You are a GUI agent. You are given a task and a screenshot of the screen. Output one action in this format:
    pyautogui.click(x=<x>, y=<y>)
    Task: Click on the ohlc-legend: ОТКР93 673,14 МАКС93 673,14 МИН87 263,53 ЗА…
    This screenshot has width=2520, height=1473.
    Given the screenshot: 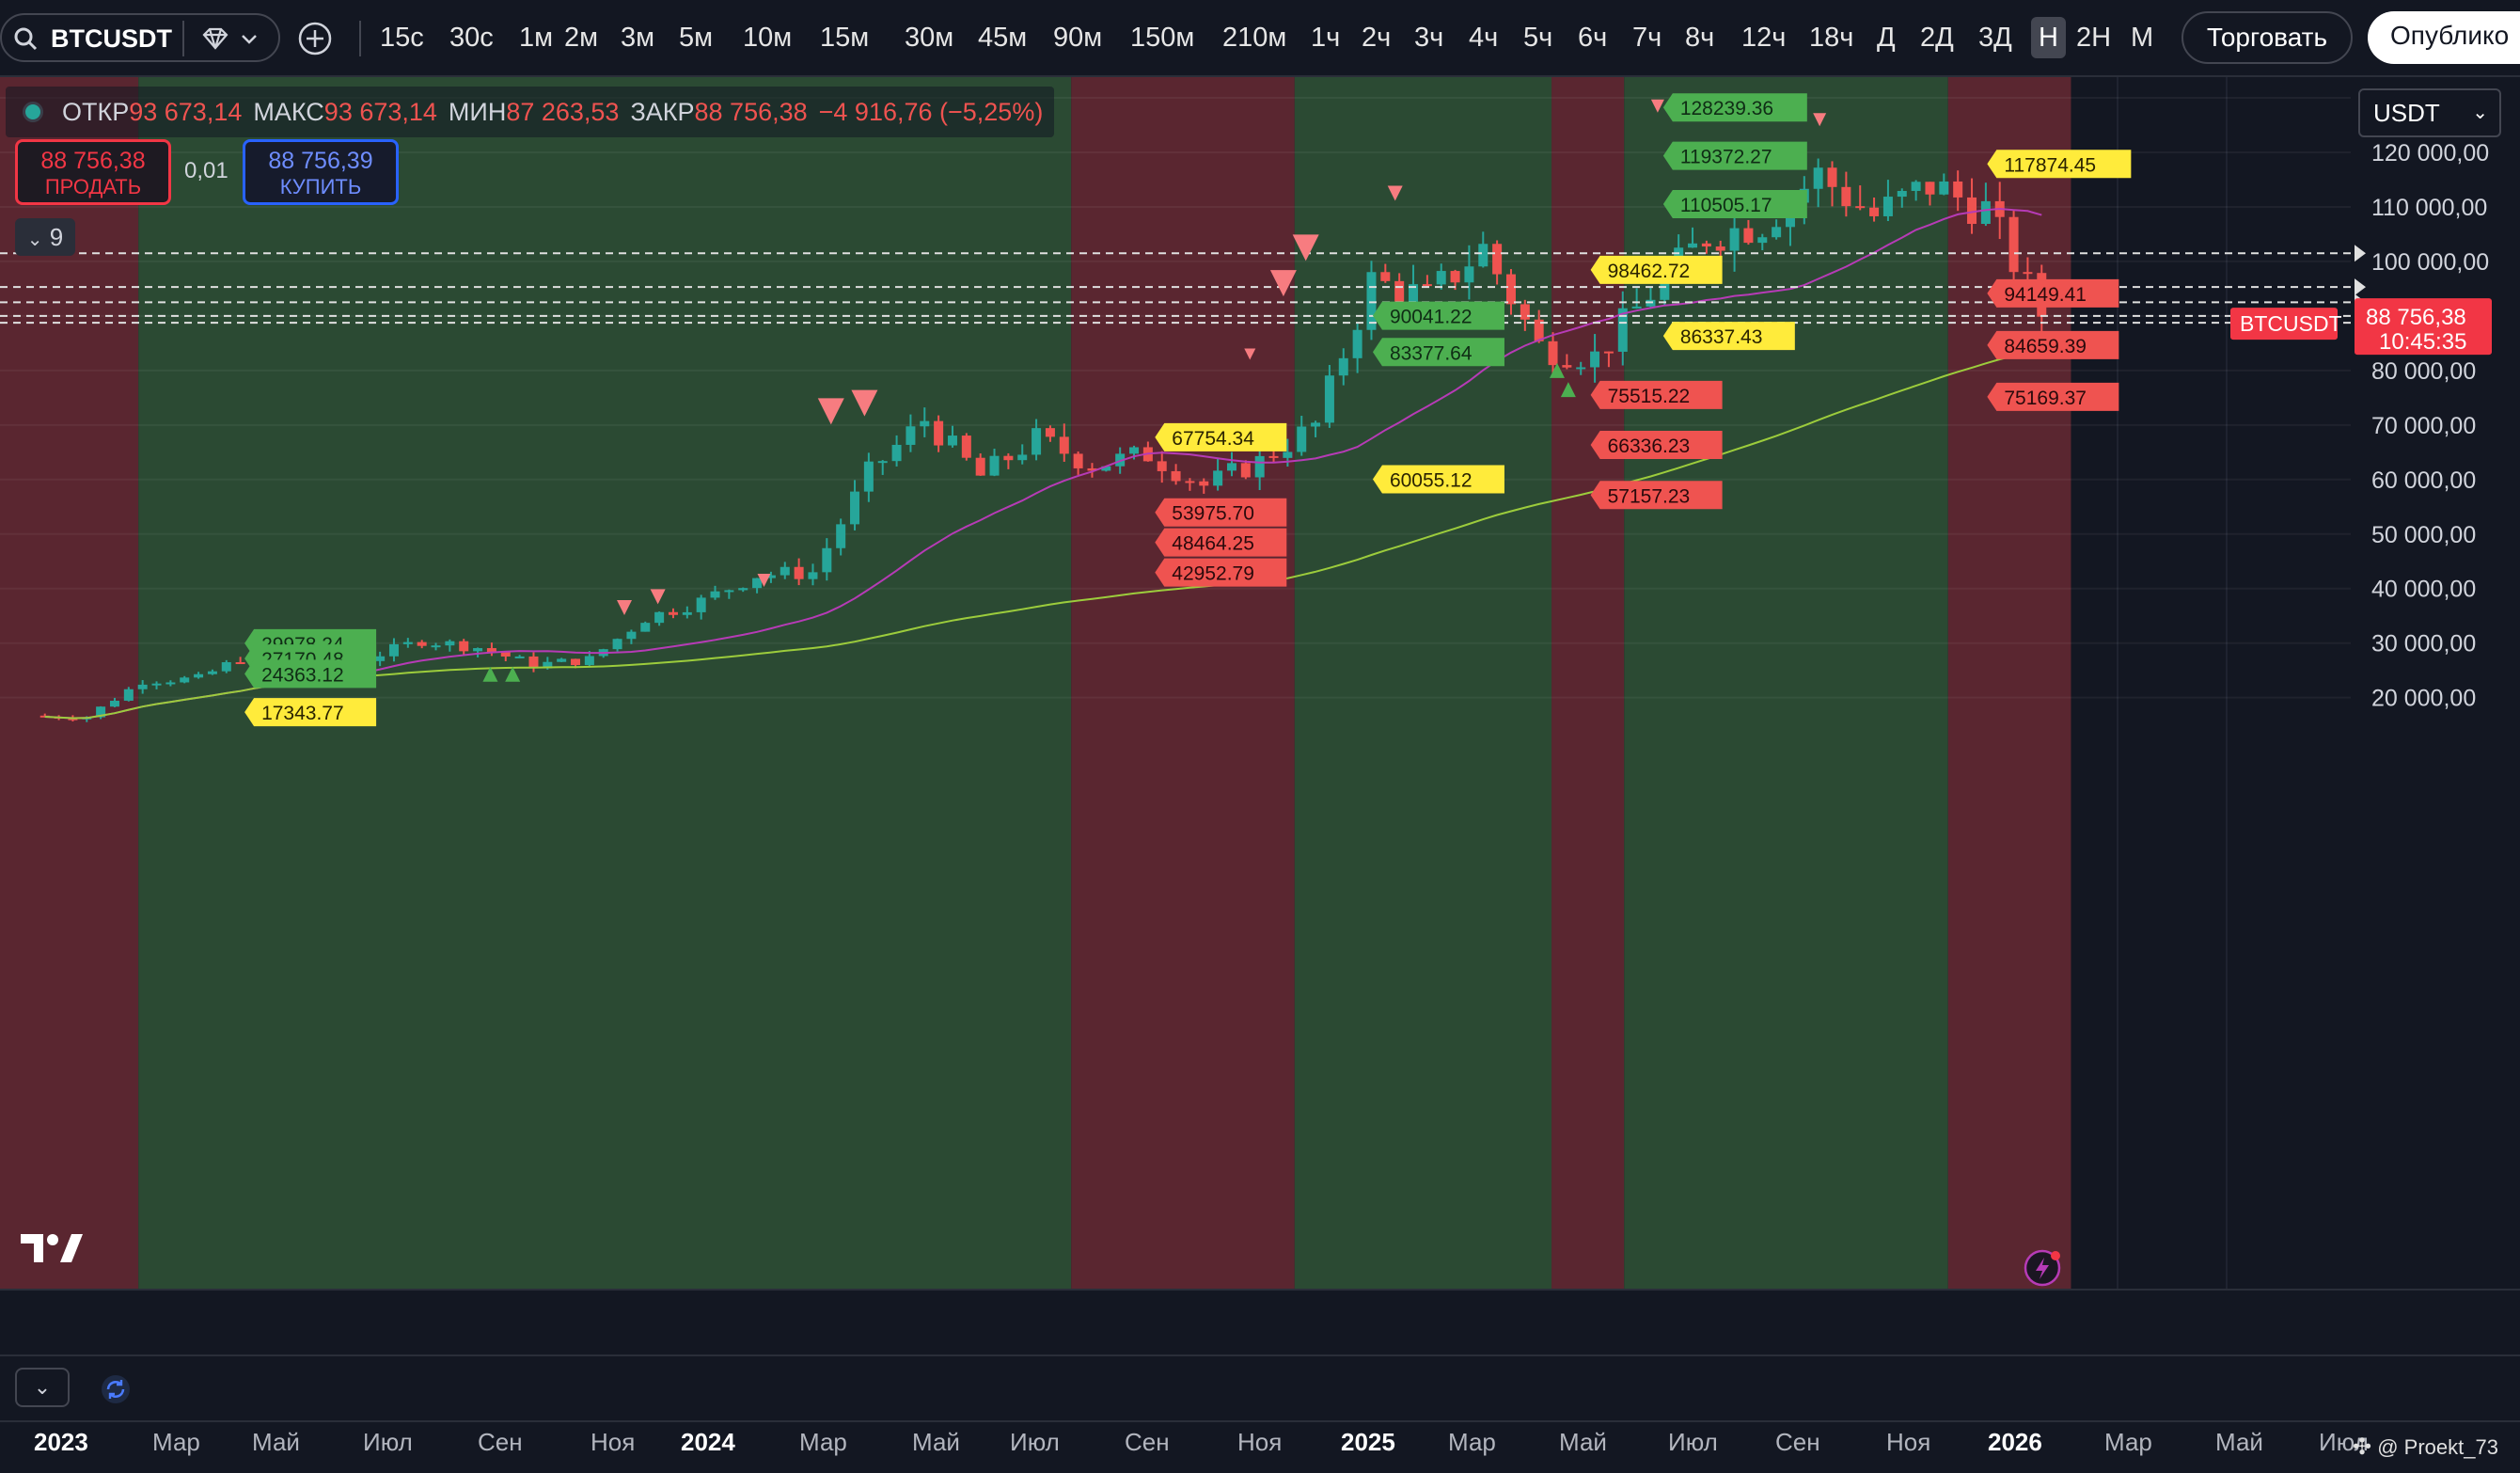 What is the action you would take?
    pyautogui.click(x=530, y=112)
    